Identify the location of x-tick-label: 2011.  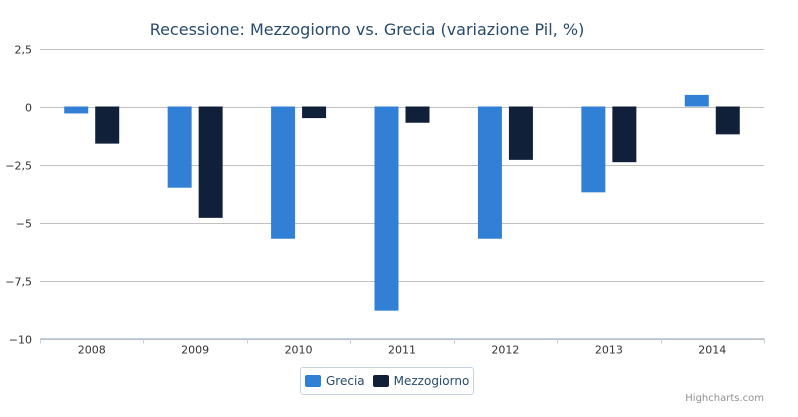
(402, 350).